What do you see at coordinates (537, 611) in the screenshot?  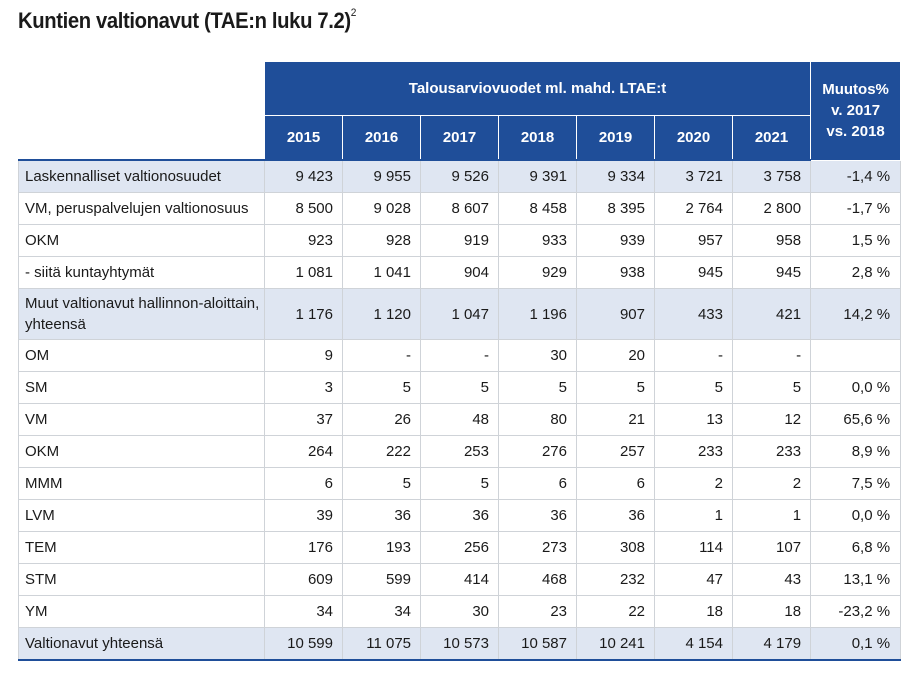 I see `value-cell: 23` at bounding box center [537, 611].